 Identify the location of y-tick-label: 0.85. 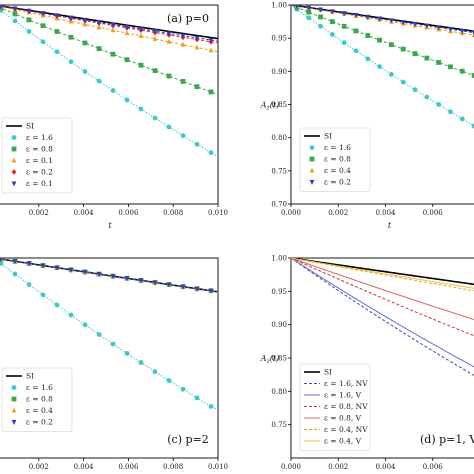
(279, 105).